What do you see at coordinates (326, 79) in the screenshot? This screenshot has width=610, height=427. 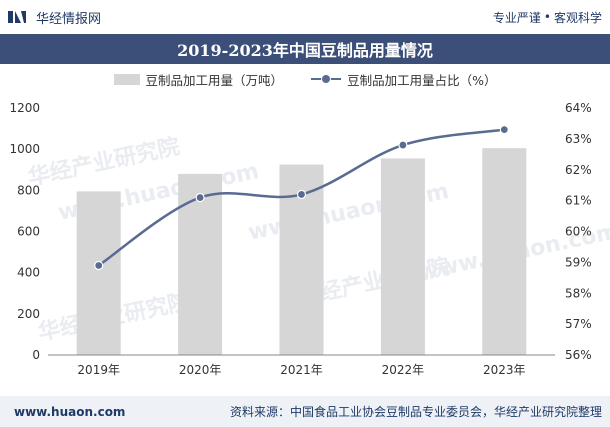 I see `legend-line-swatch` at bounding box center [326, 79].